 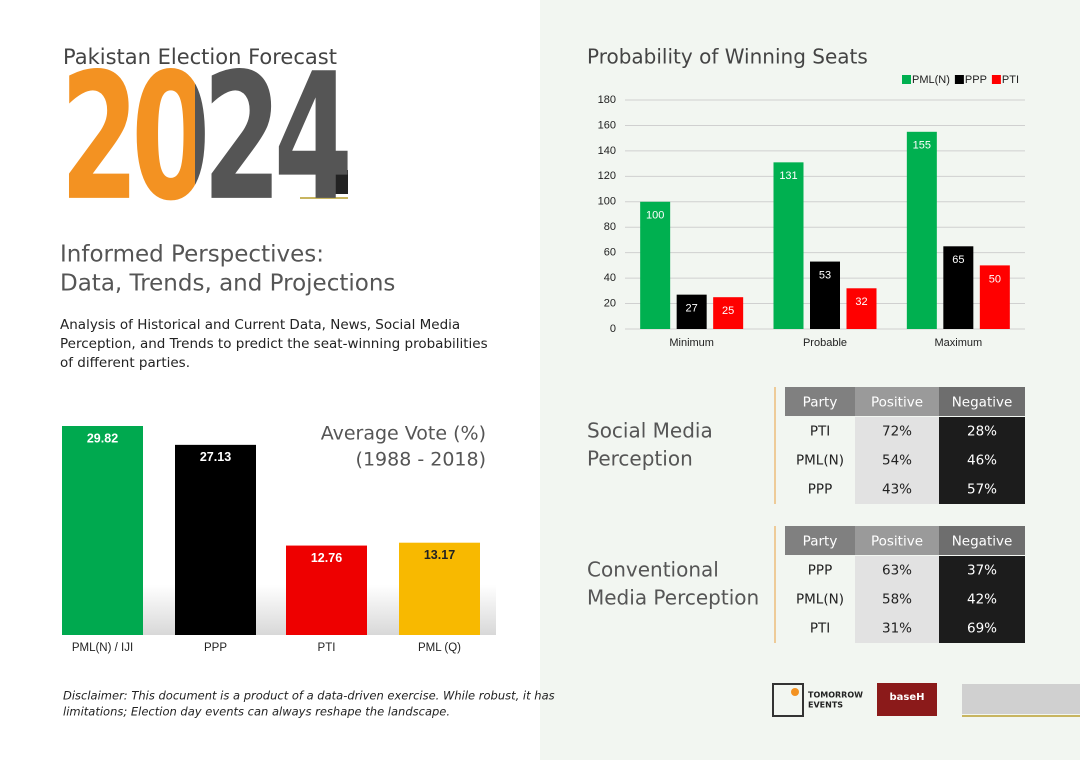 I want to click on value-label: 12.76, so click(x=326, y=558).